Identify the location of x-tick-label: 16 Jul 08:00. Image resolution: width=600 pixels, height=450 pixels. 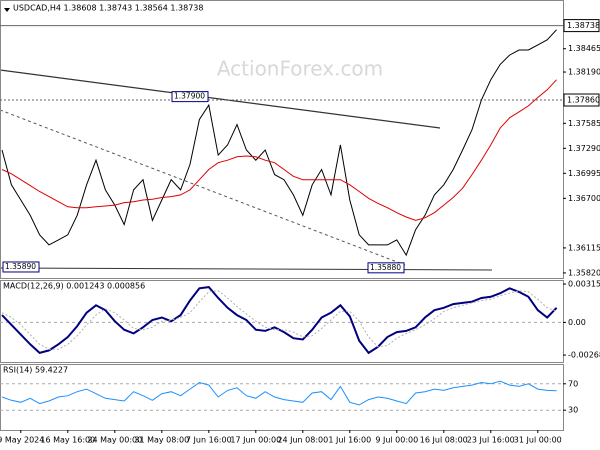
(444, 440).